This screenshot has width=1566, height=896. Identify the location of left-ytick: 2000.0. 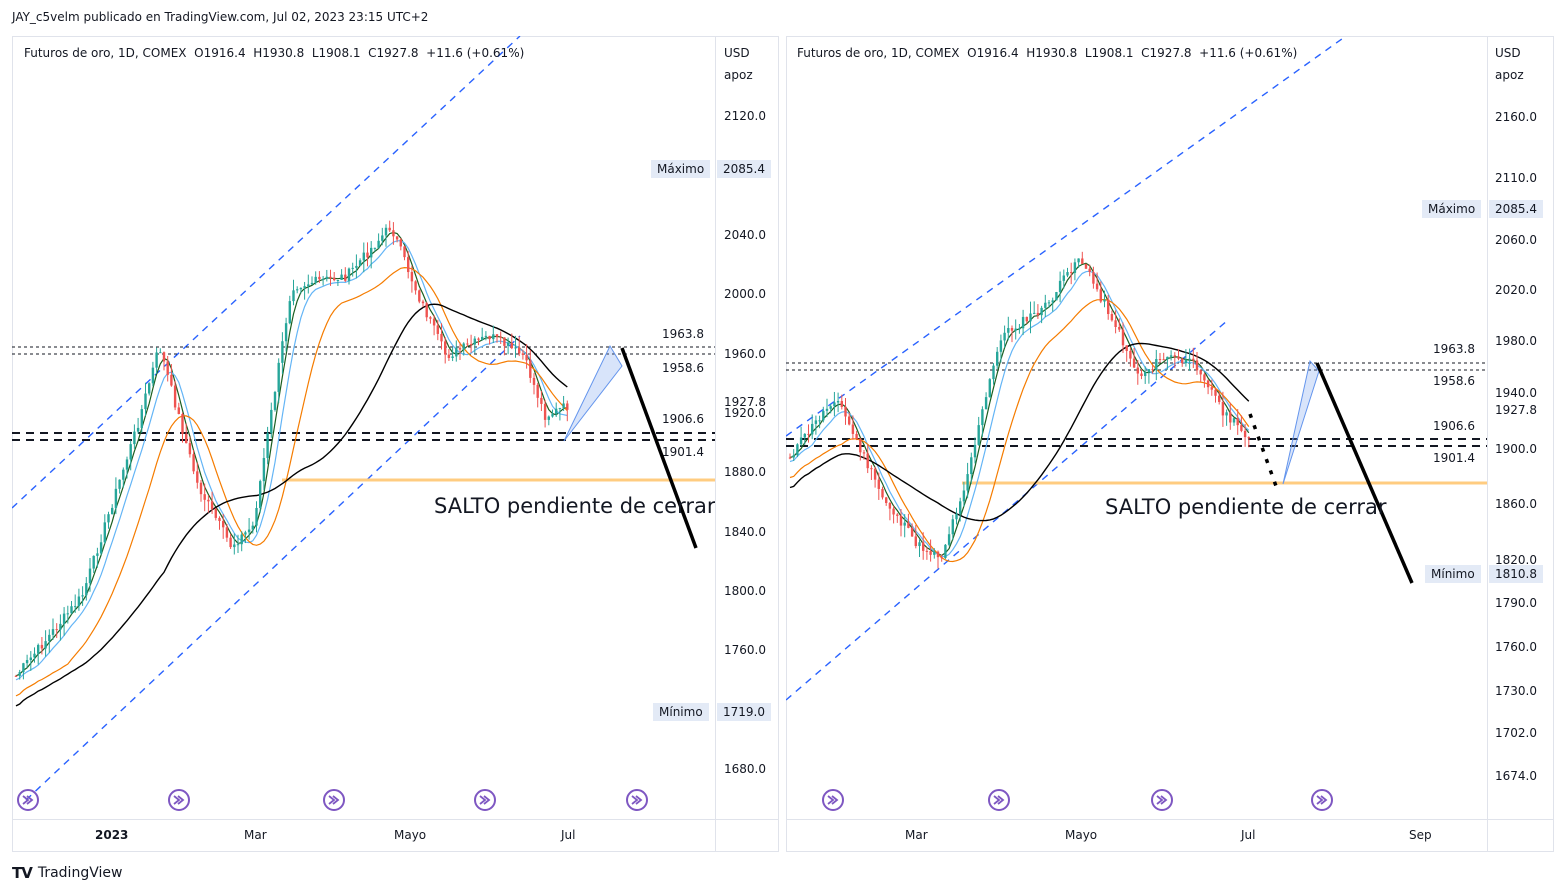
(745, 294).